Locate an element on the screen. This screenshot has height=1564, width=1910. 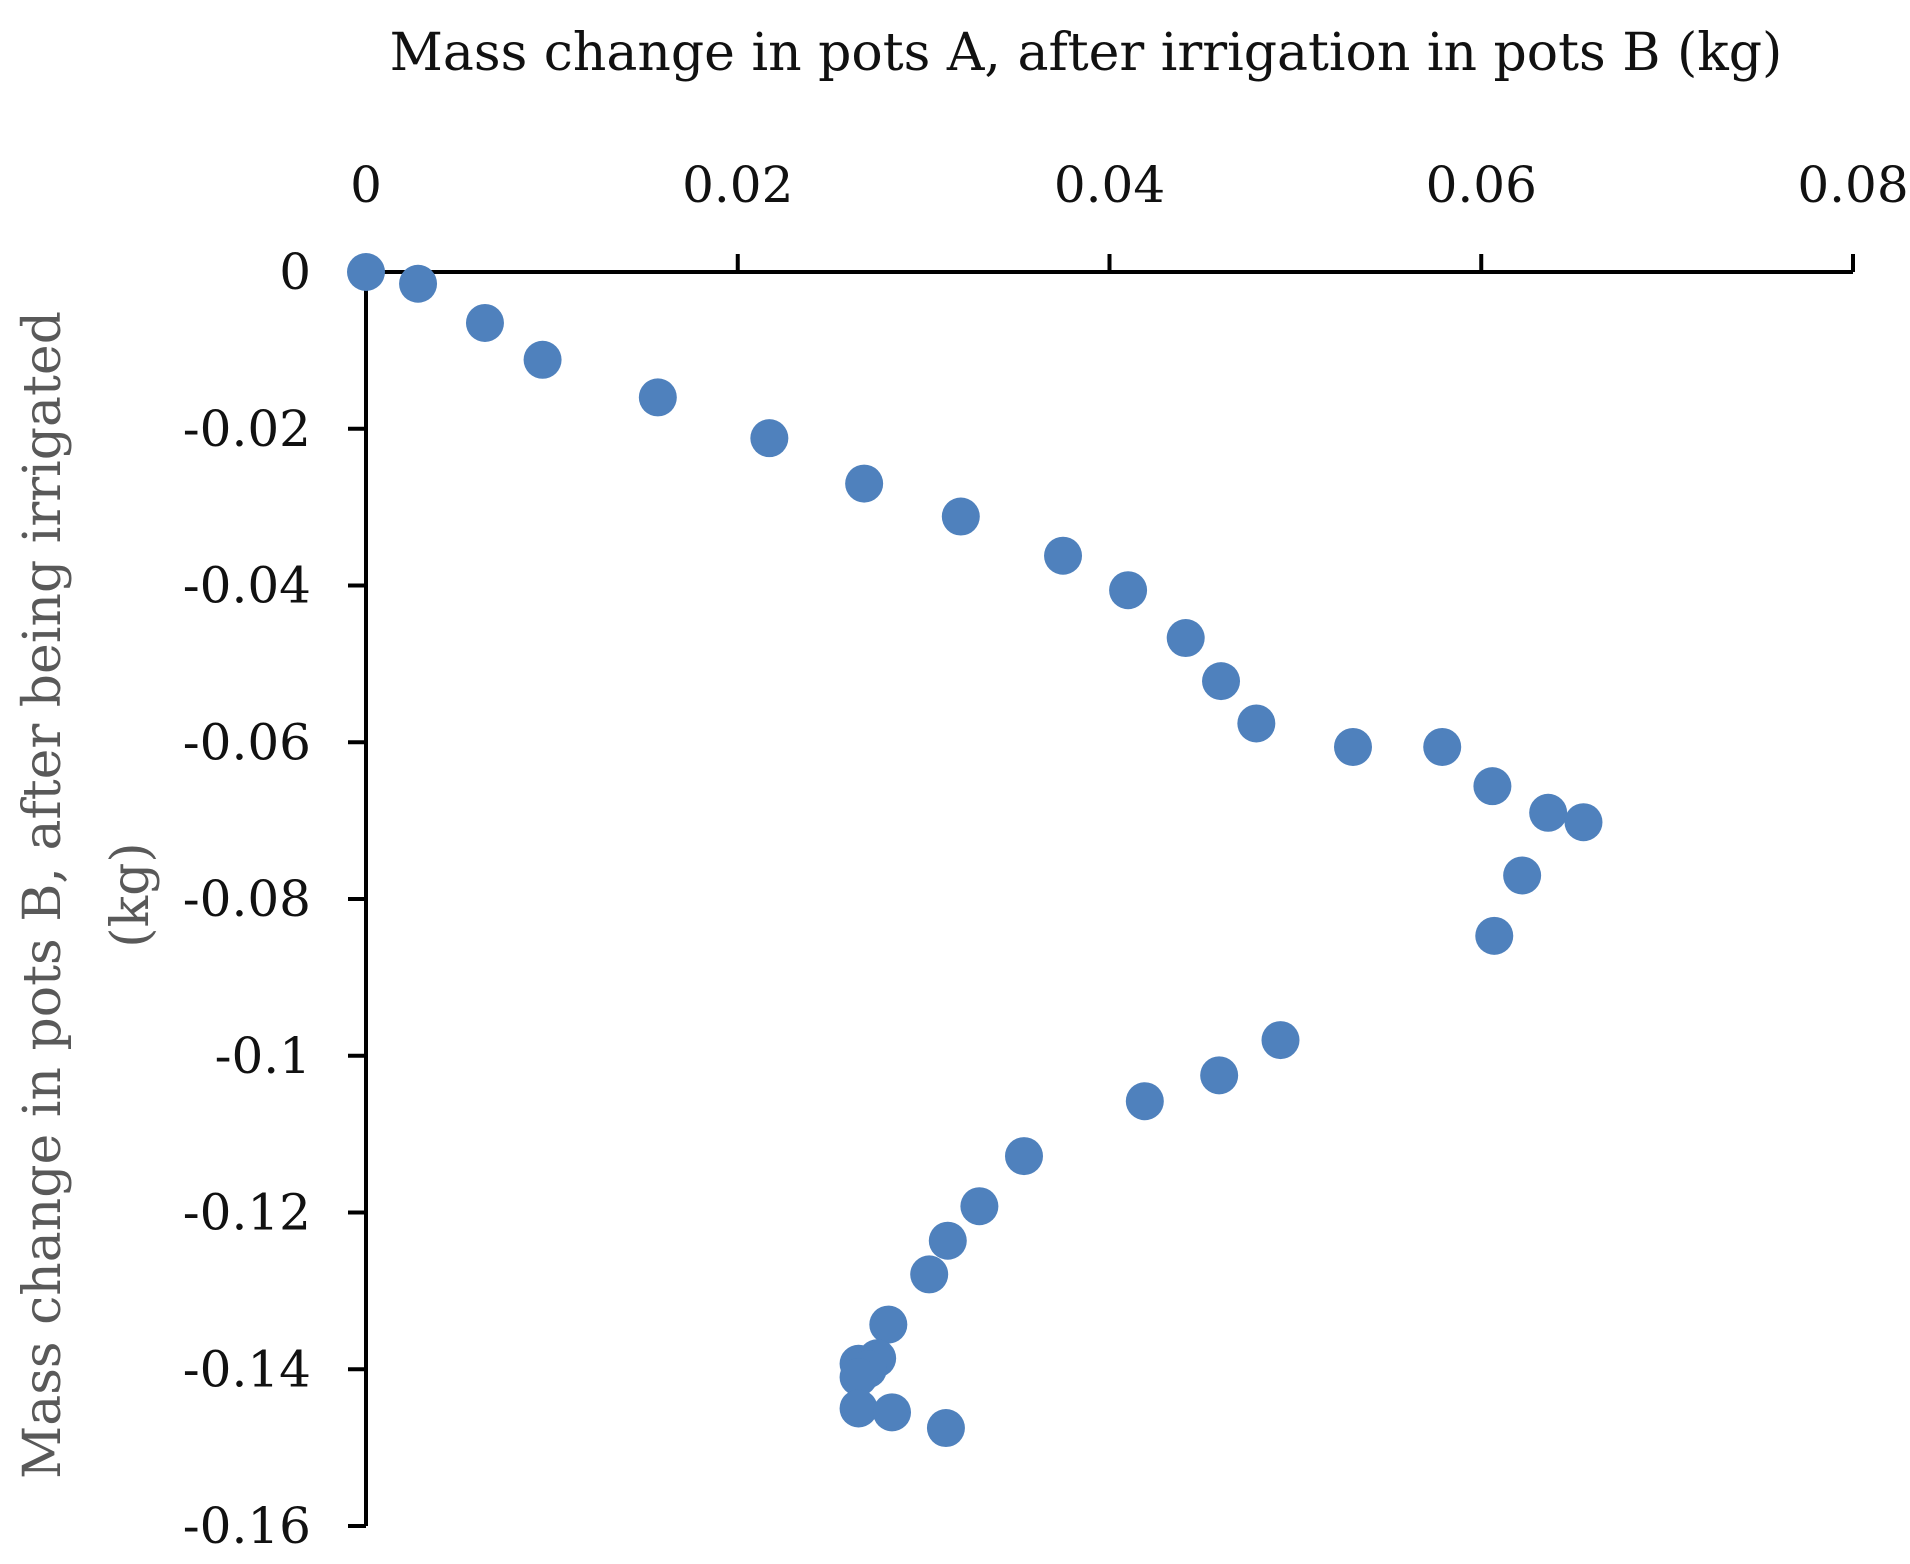
y-tick-label: 0 is located at coordinates (295, 272).